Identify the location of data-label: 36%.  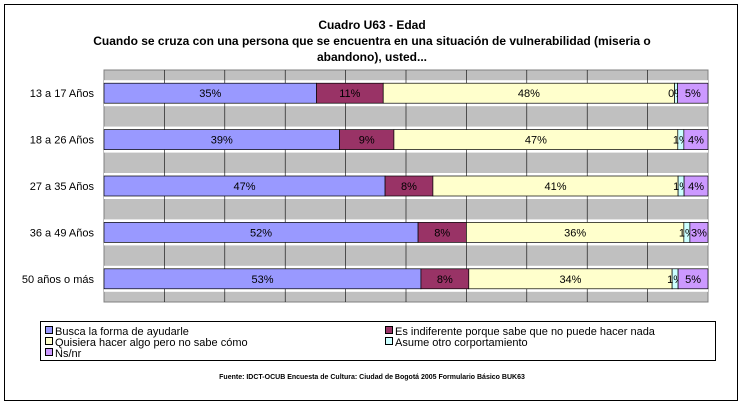
(575, 233).